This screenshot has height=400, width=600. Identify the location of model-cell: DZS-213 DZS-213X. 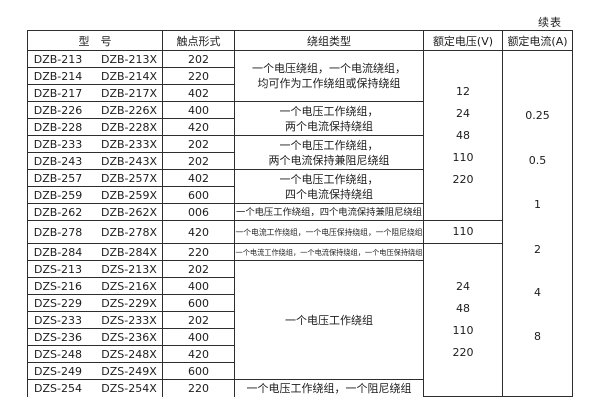
(95, 269).